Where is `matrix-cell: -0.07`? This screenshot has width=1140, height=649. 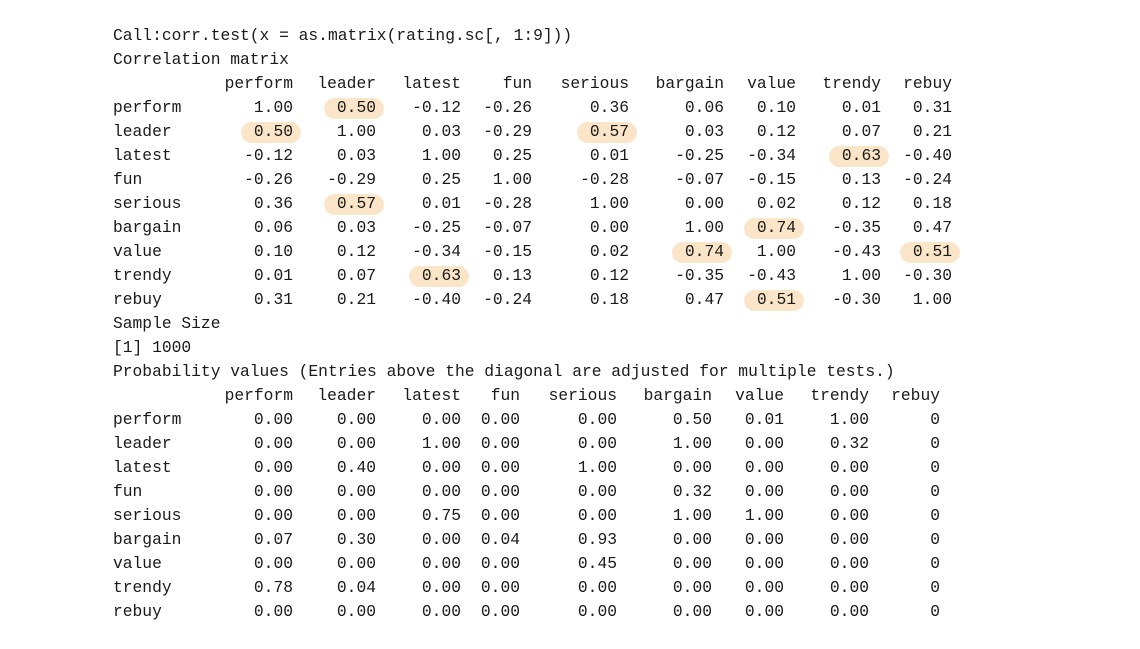 matrix-cell: -0.07 is located at coordinates (507, 227).